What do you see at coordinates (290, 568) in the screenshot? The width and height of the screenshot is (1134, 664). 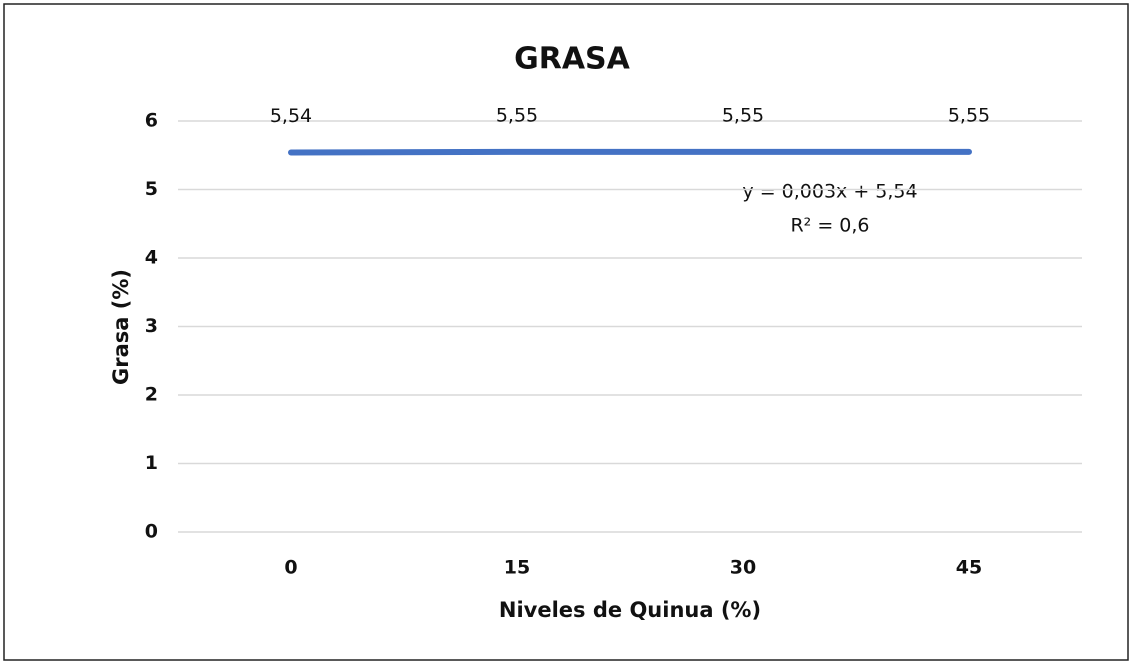 I see `x-tick-label: 0` at bounding box center [290, 568].